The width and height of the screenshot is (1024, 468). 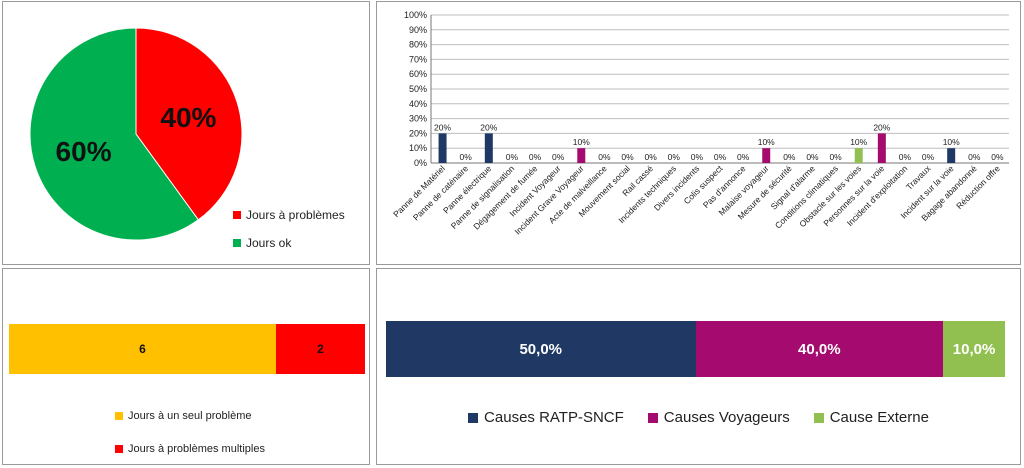 I want to click on y-tick-label: 30%, so click(x=418, y=119).